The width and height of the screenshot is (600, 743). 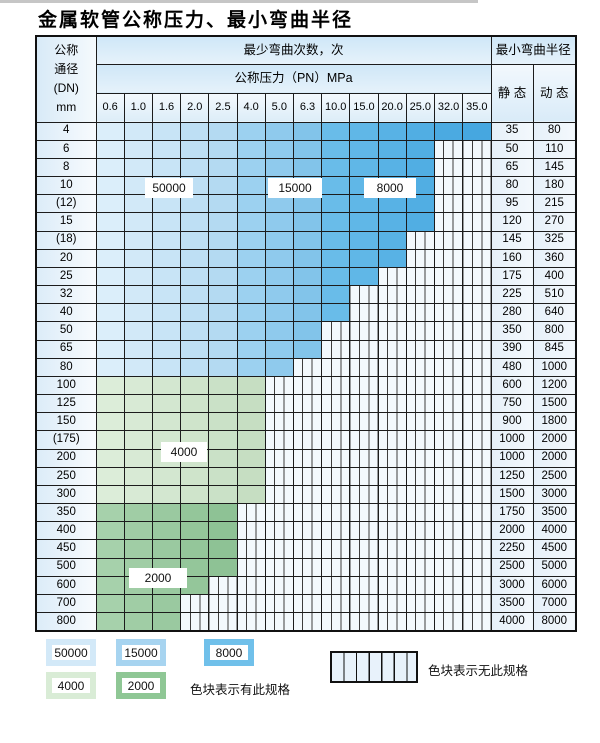 What do you see at coordinates (512, 276) in the screenshot?
I see `static-radius-cell: 175` at bounding box center [512, 276].